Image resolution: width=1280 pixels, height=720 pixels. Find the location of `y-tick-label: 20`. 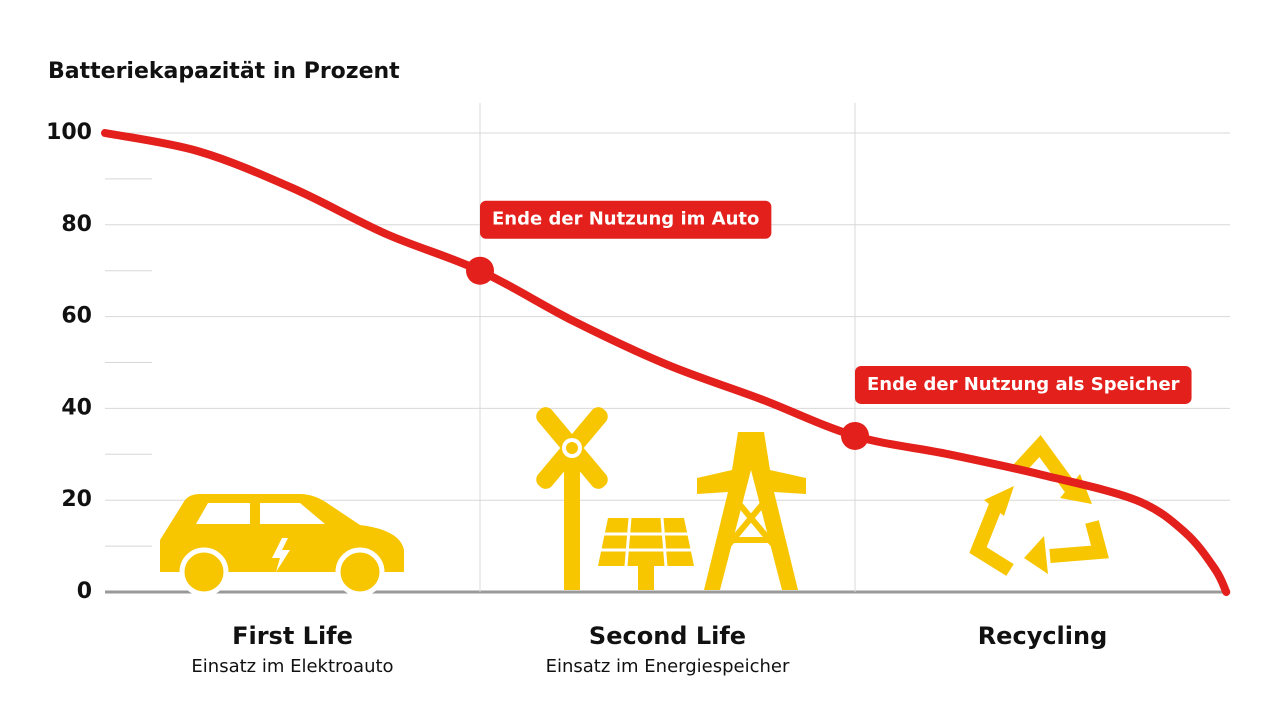

y-tick-label: 20 is located at coordinates (76, 499).